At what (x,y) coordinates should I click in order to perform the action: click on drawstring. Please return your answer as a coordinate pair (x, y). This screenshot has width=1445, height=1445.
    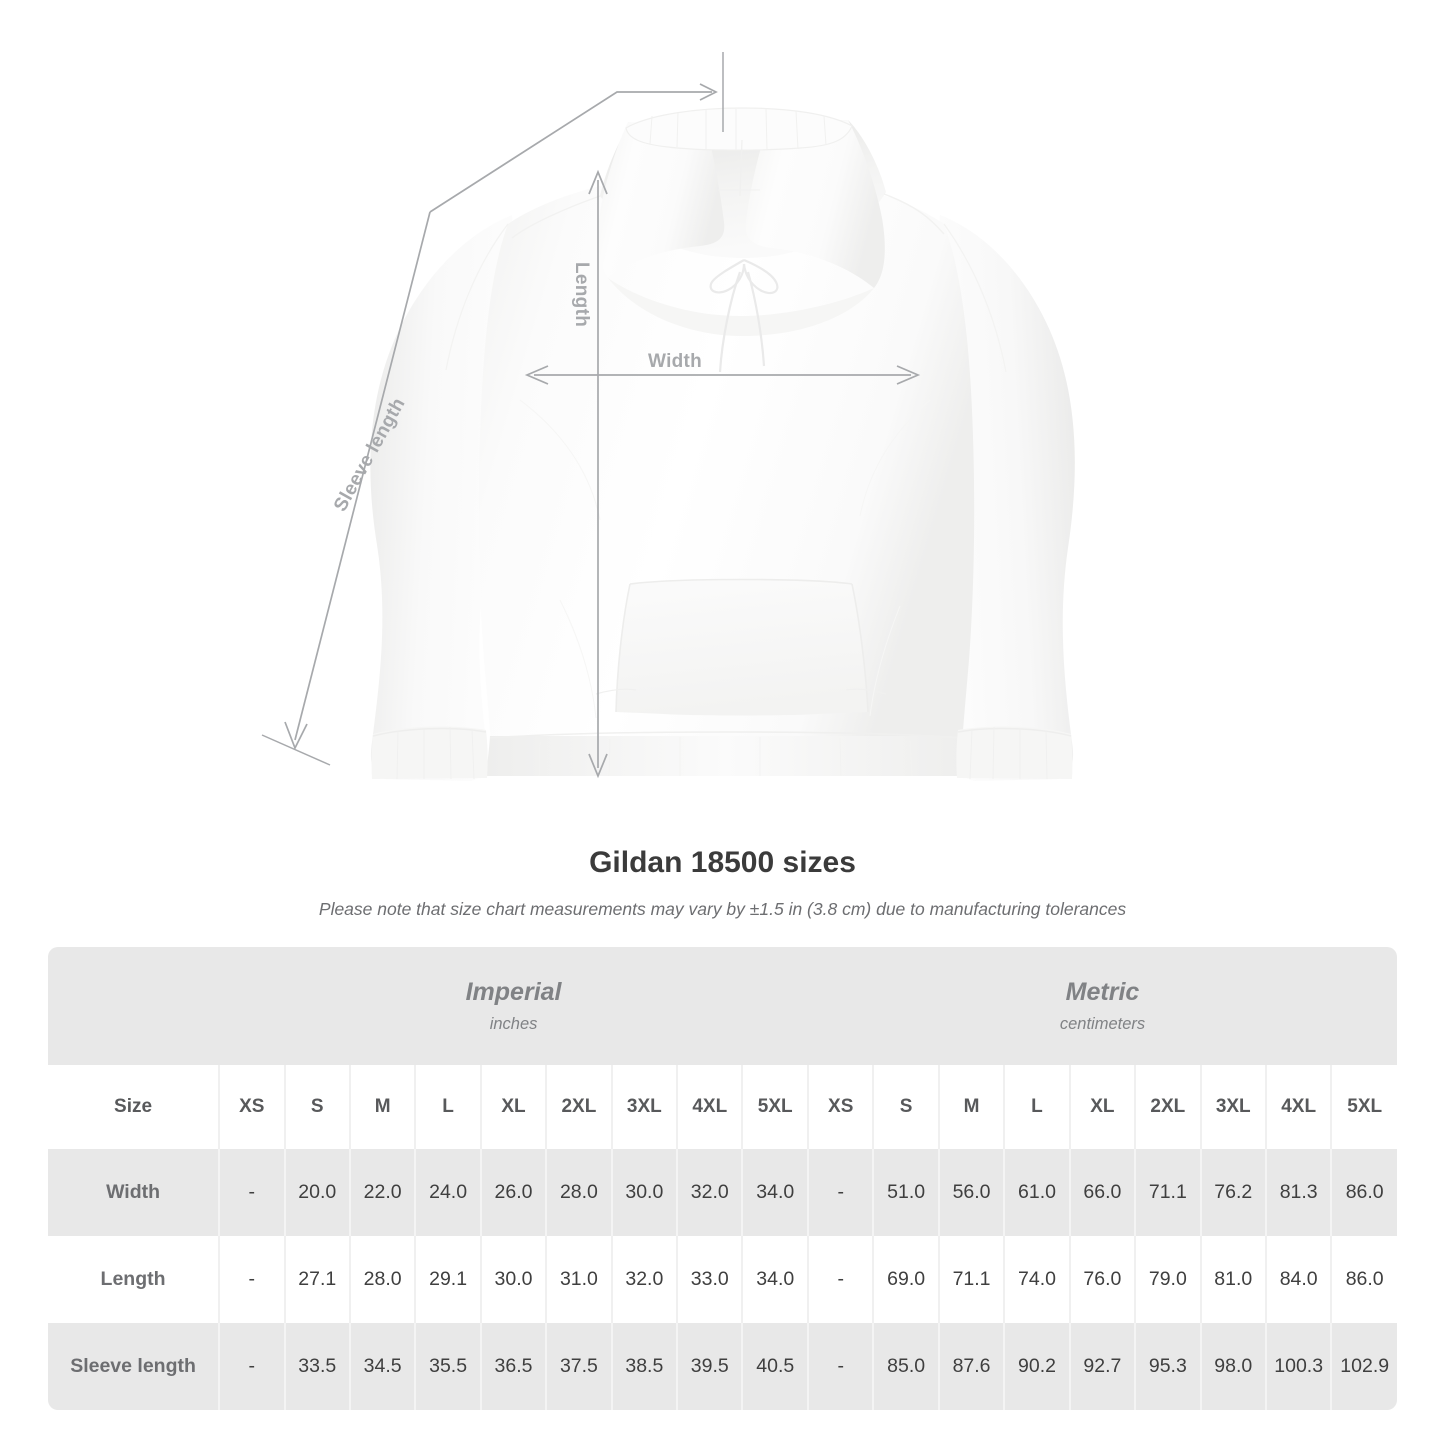
    Looking at the image, I should click on (744, 315).